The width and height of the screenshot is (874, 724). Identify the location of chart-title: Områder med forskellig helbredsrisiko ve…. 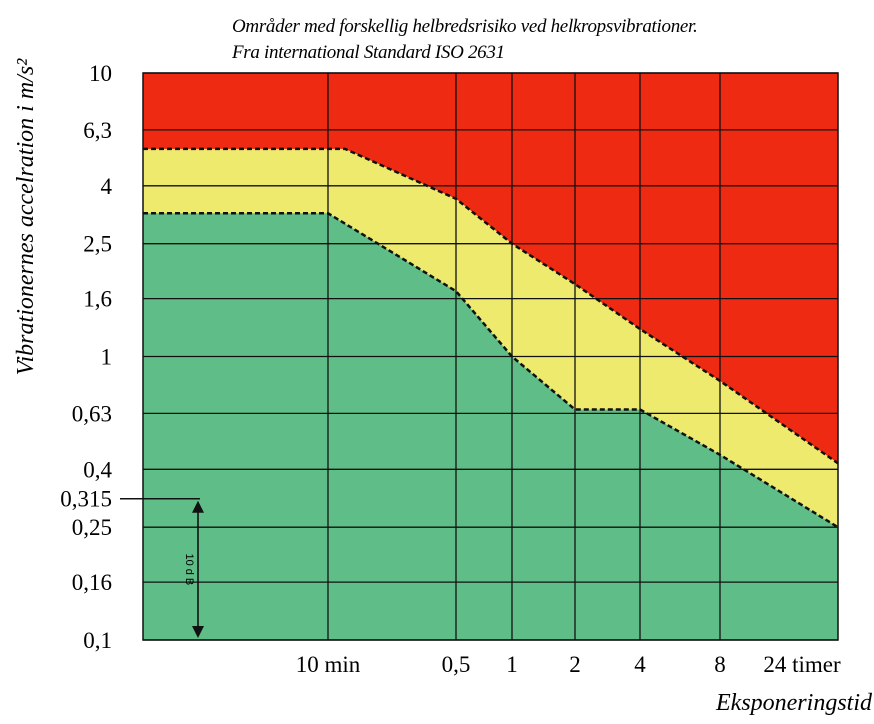
(465, 39).